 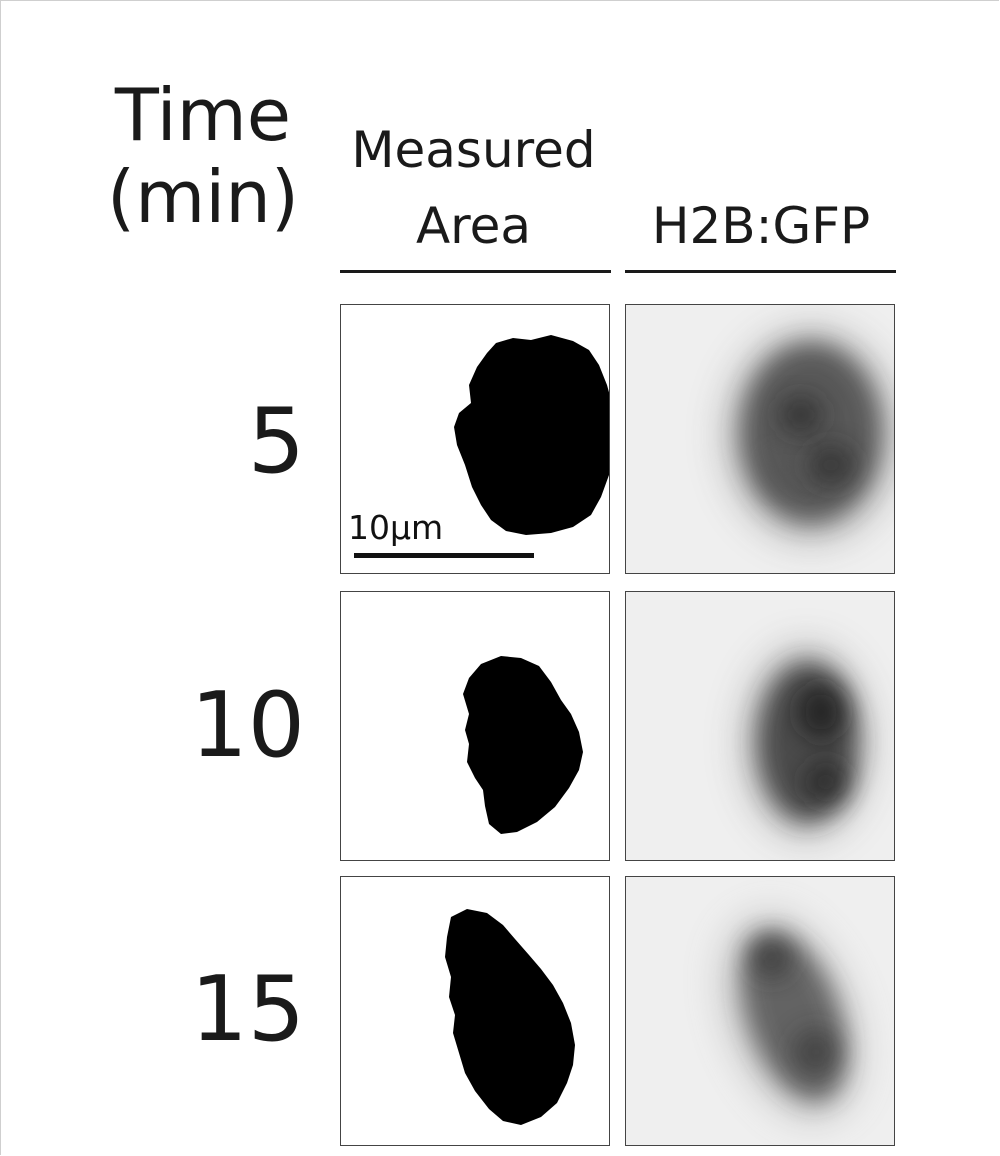 What do you see at coordinates (760, 439) in the screenshot?
I see `gfp-panel-5min` at bounding box center [760, 439].